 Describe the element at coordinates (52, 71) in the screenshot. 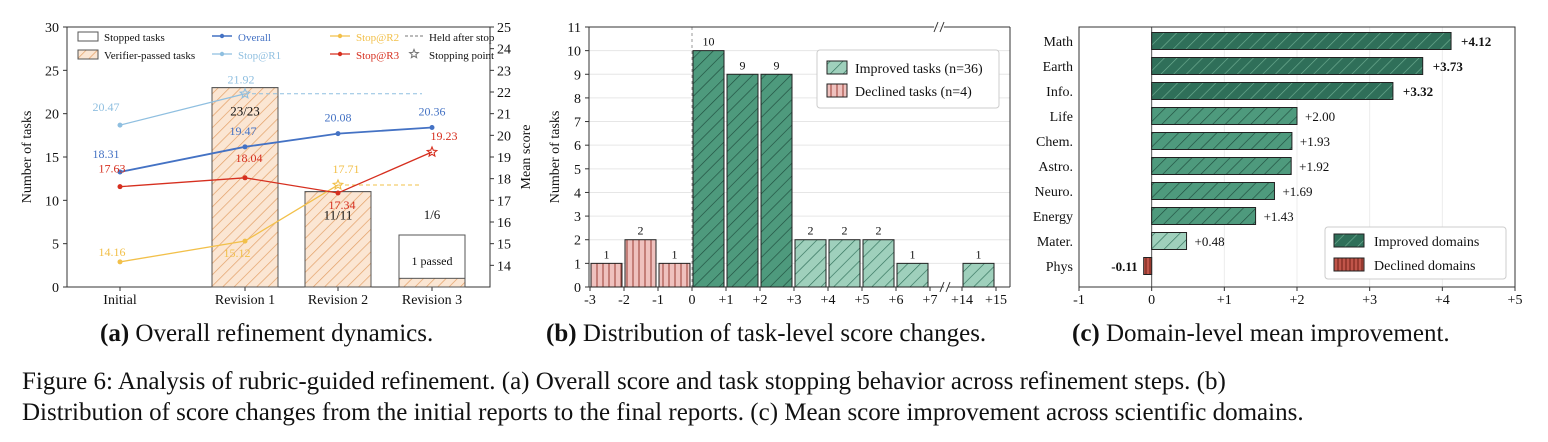

I see `y-tick-label-a: 25` at that location.